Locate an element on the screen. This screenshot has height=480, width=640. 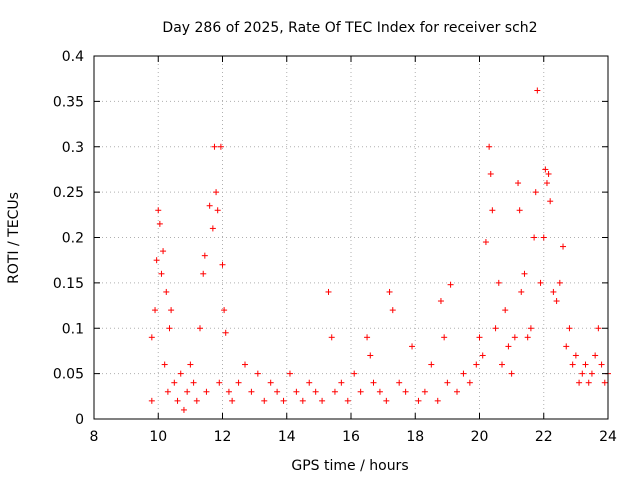
x-tick-label: 24 is located at coordinates (608, 437).